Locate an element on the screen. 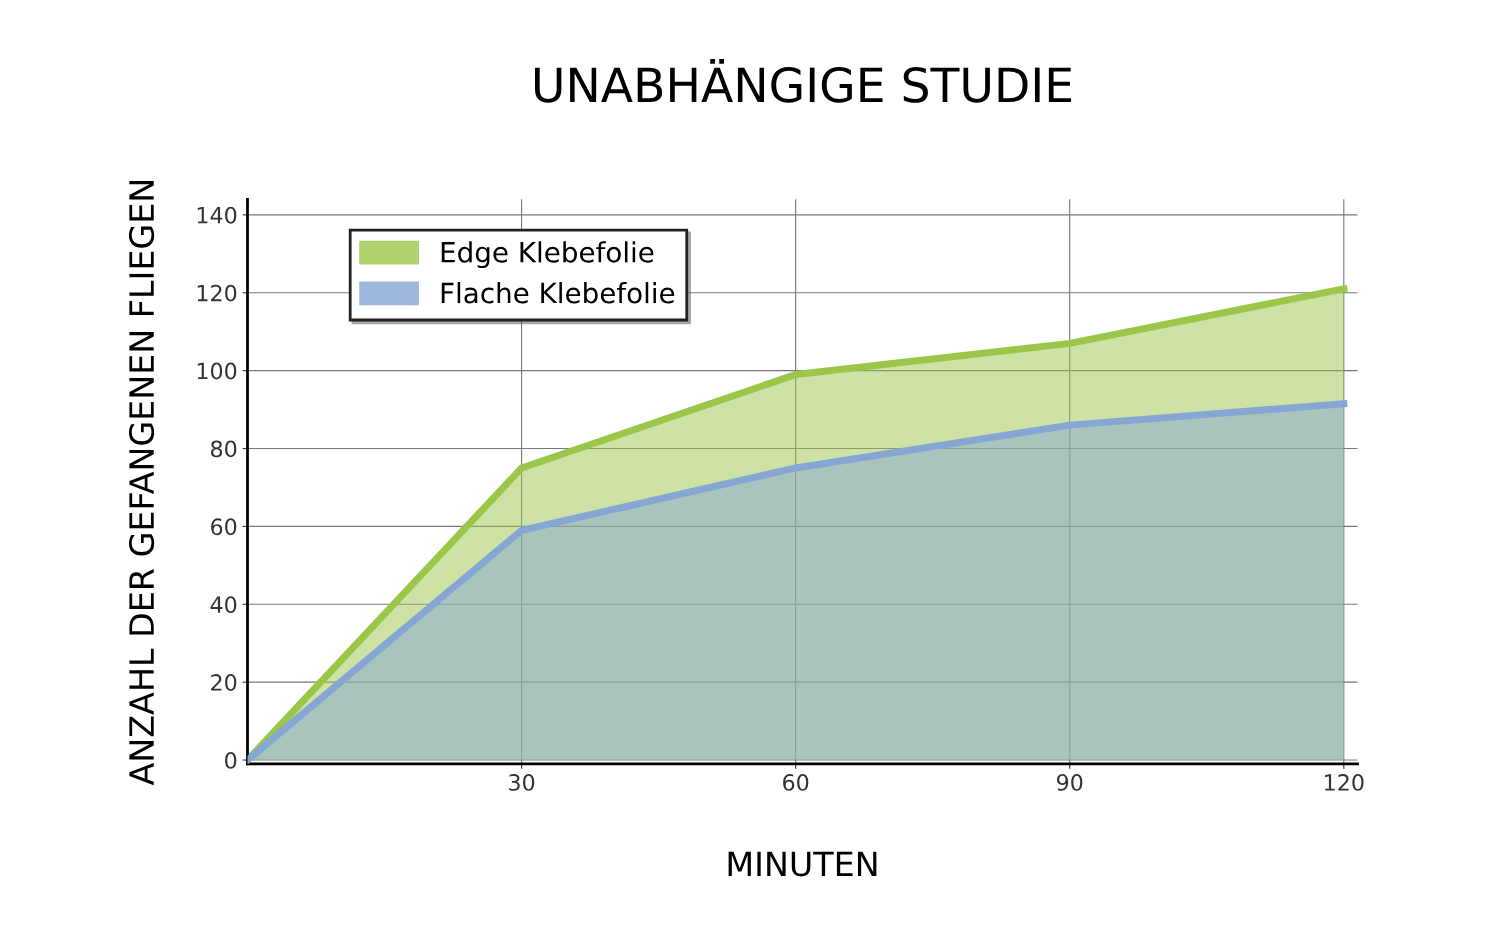 The height and width of the screenshot is (949, 1500). y-axis-title: ANZAHL DER GEFANGENEN FLIEGEN is located at coordinates (141, 483).